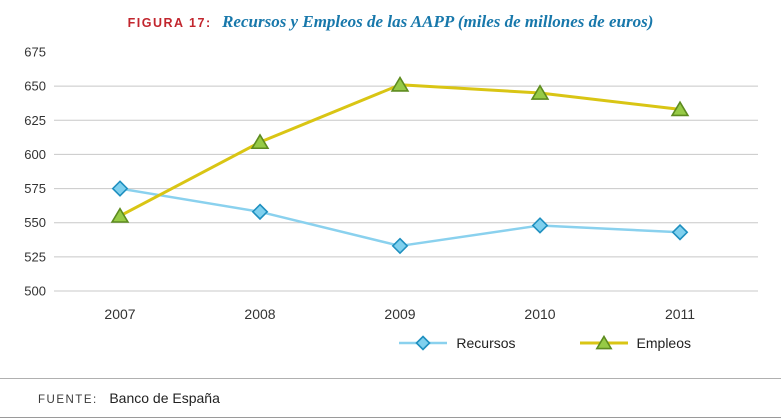 The image size is (781, 418). I want to click on y-tick-label: 575, so click(35, 188).